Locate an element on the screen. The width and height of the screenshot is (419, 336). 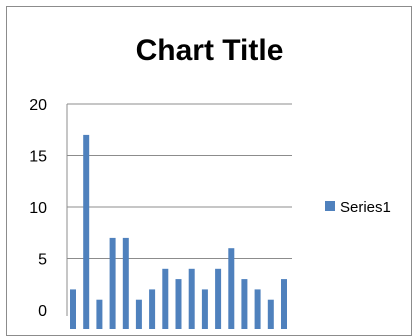
y-tick-label: 5 is located at coordinates (42, 260).